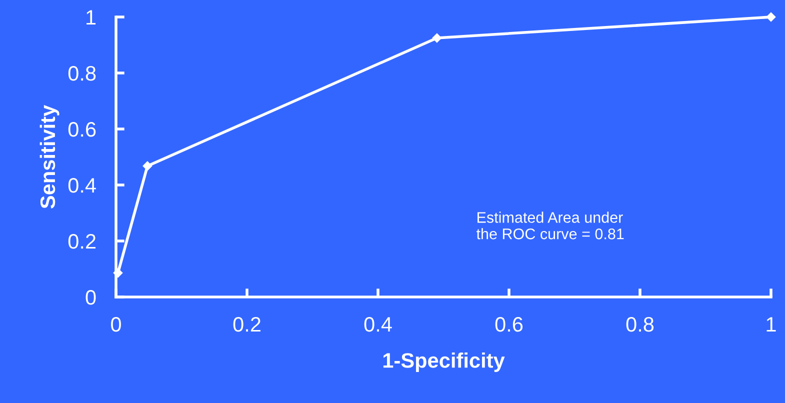 The image size is (785, 403). Describe the element at coordinates (444, 362) in the screenshot. I see `x-axis-title: 1-Specificity` at that location.